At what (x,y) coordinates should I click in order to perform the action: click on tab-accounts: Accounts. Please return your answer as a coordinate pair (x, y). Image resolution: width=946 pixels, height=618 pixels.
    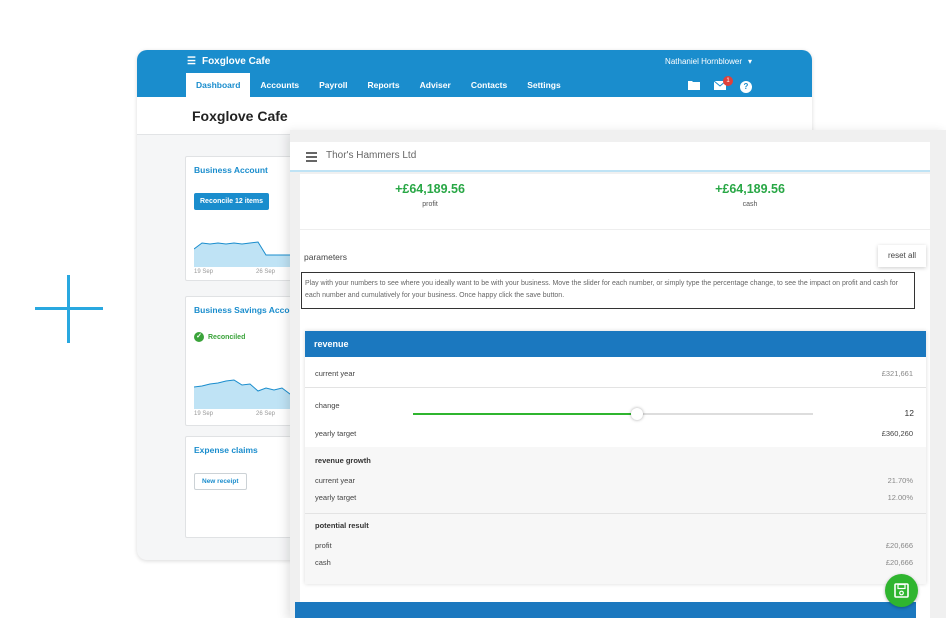
    Looking at the image, I should click on (280, 85).